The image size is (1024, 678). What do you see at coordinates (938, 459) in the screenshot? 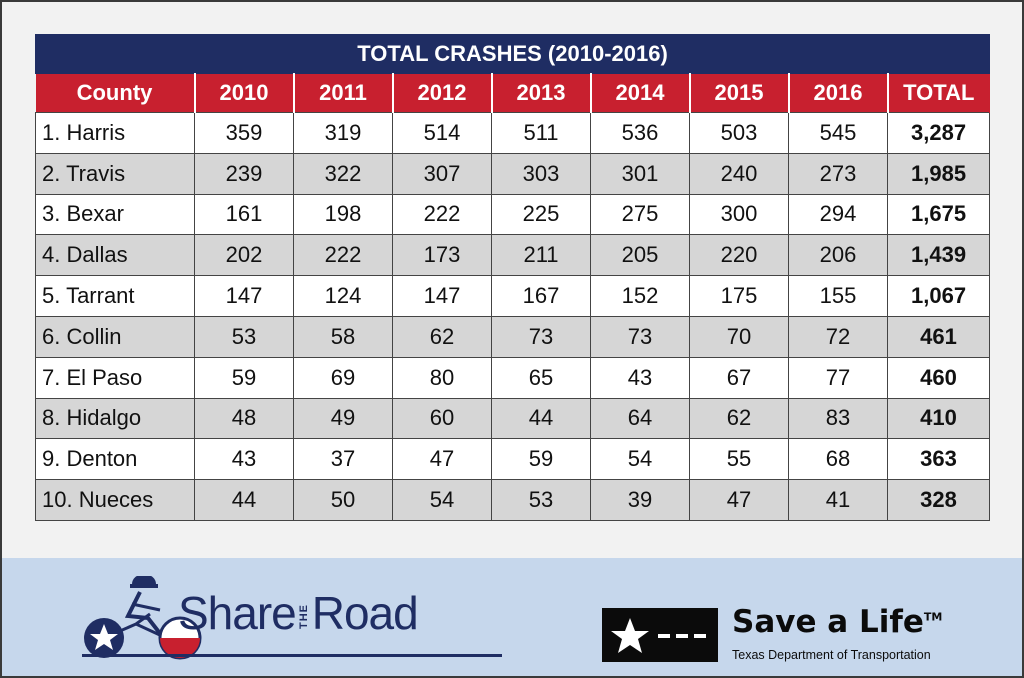
I see `total-cell: 363` at bounding box center [938, 459].